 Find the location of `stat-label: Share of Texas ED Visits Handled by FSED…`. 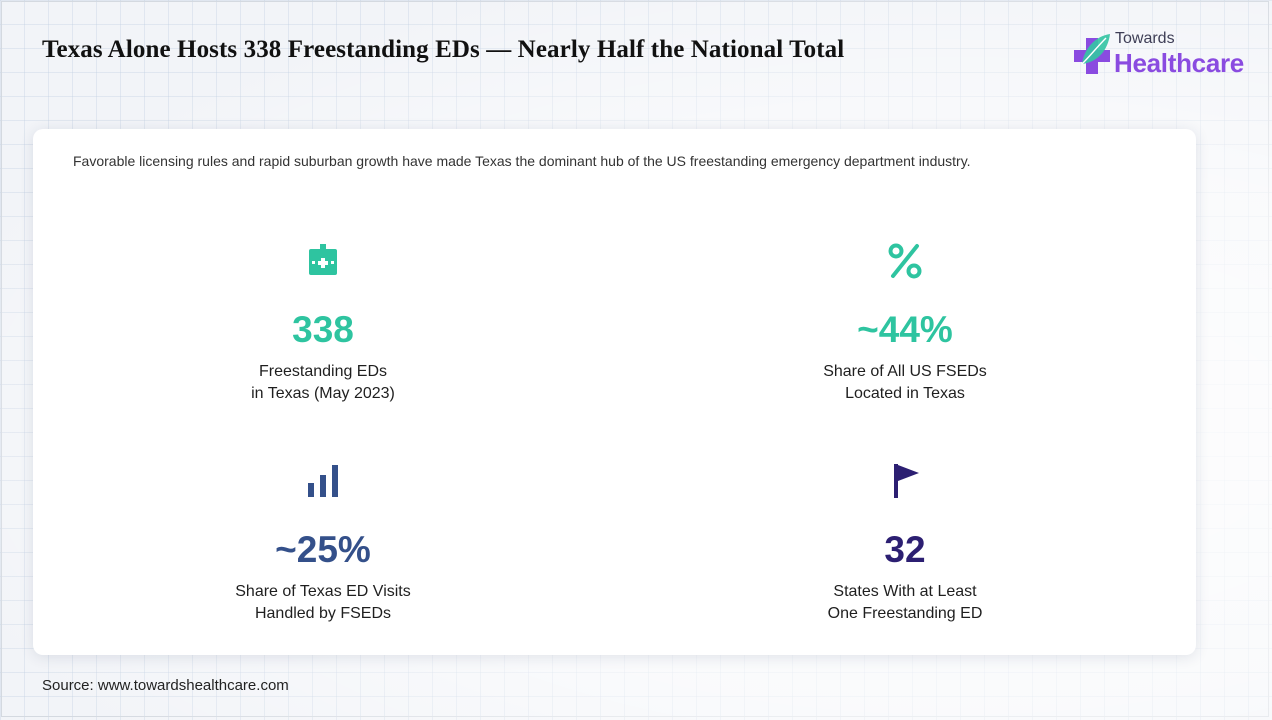

stat-label: Share of Texas ED Visits Handled by FSED… is located at coordinates (323, 603).